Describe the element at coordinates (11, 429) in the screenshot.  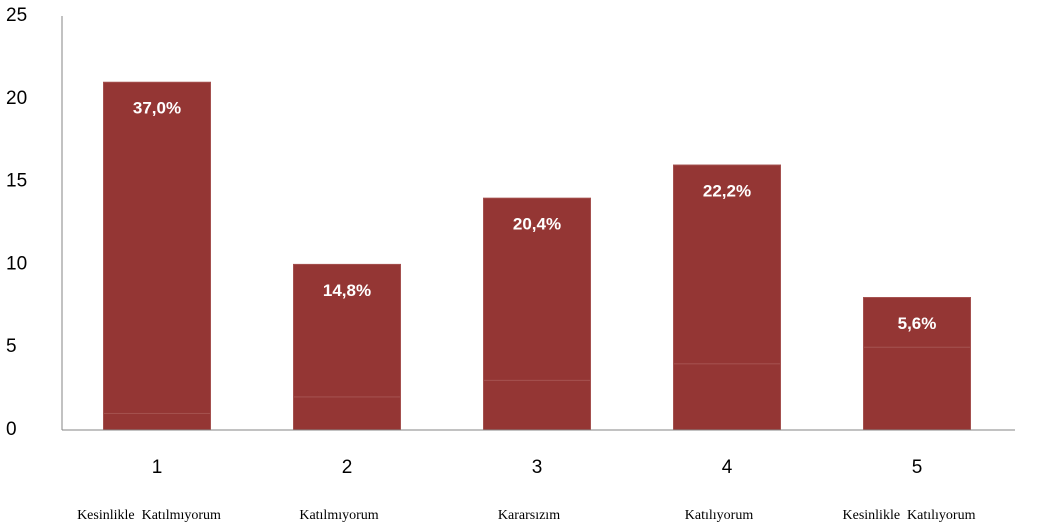
I see `y-tick-label: 0` at that location.